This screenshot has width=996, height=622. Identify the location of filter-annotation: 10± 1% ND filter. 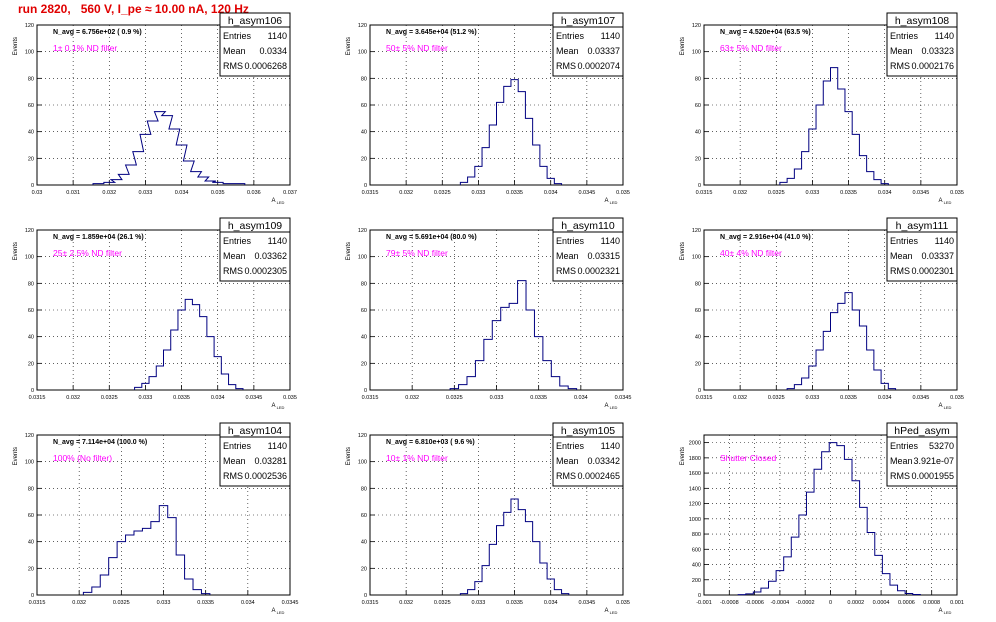
(417, 458).